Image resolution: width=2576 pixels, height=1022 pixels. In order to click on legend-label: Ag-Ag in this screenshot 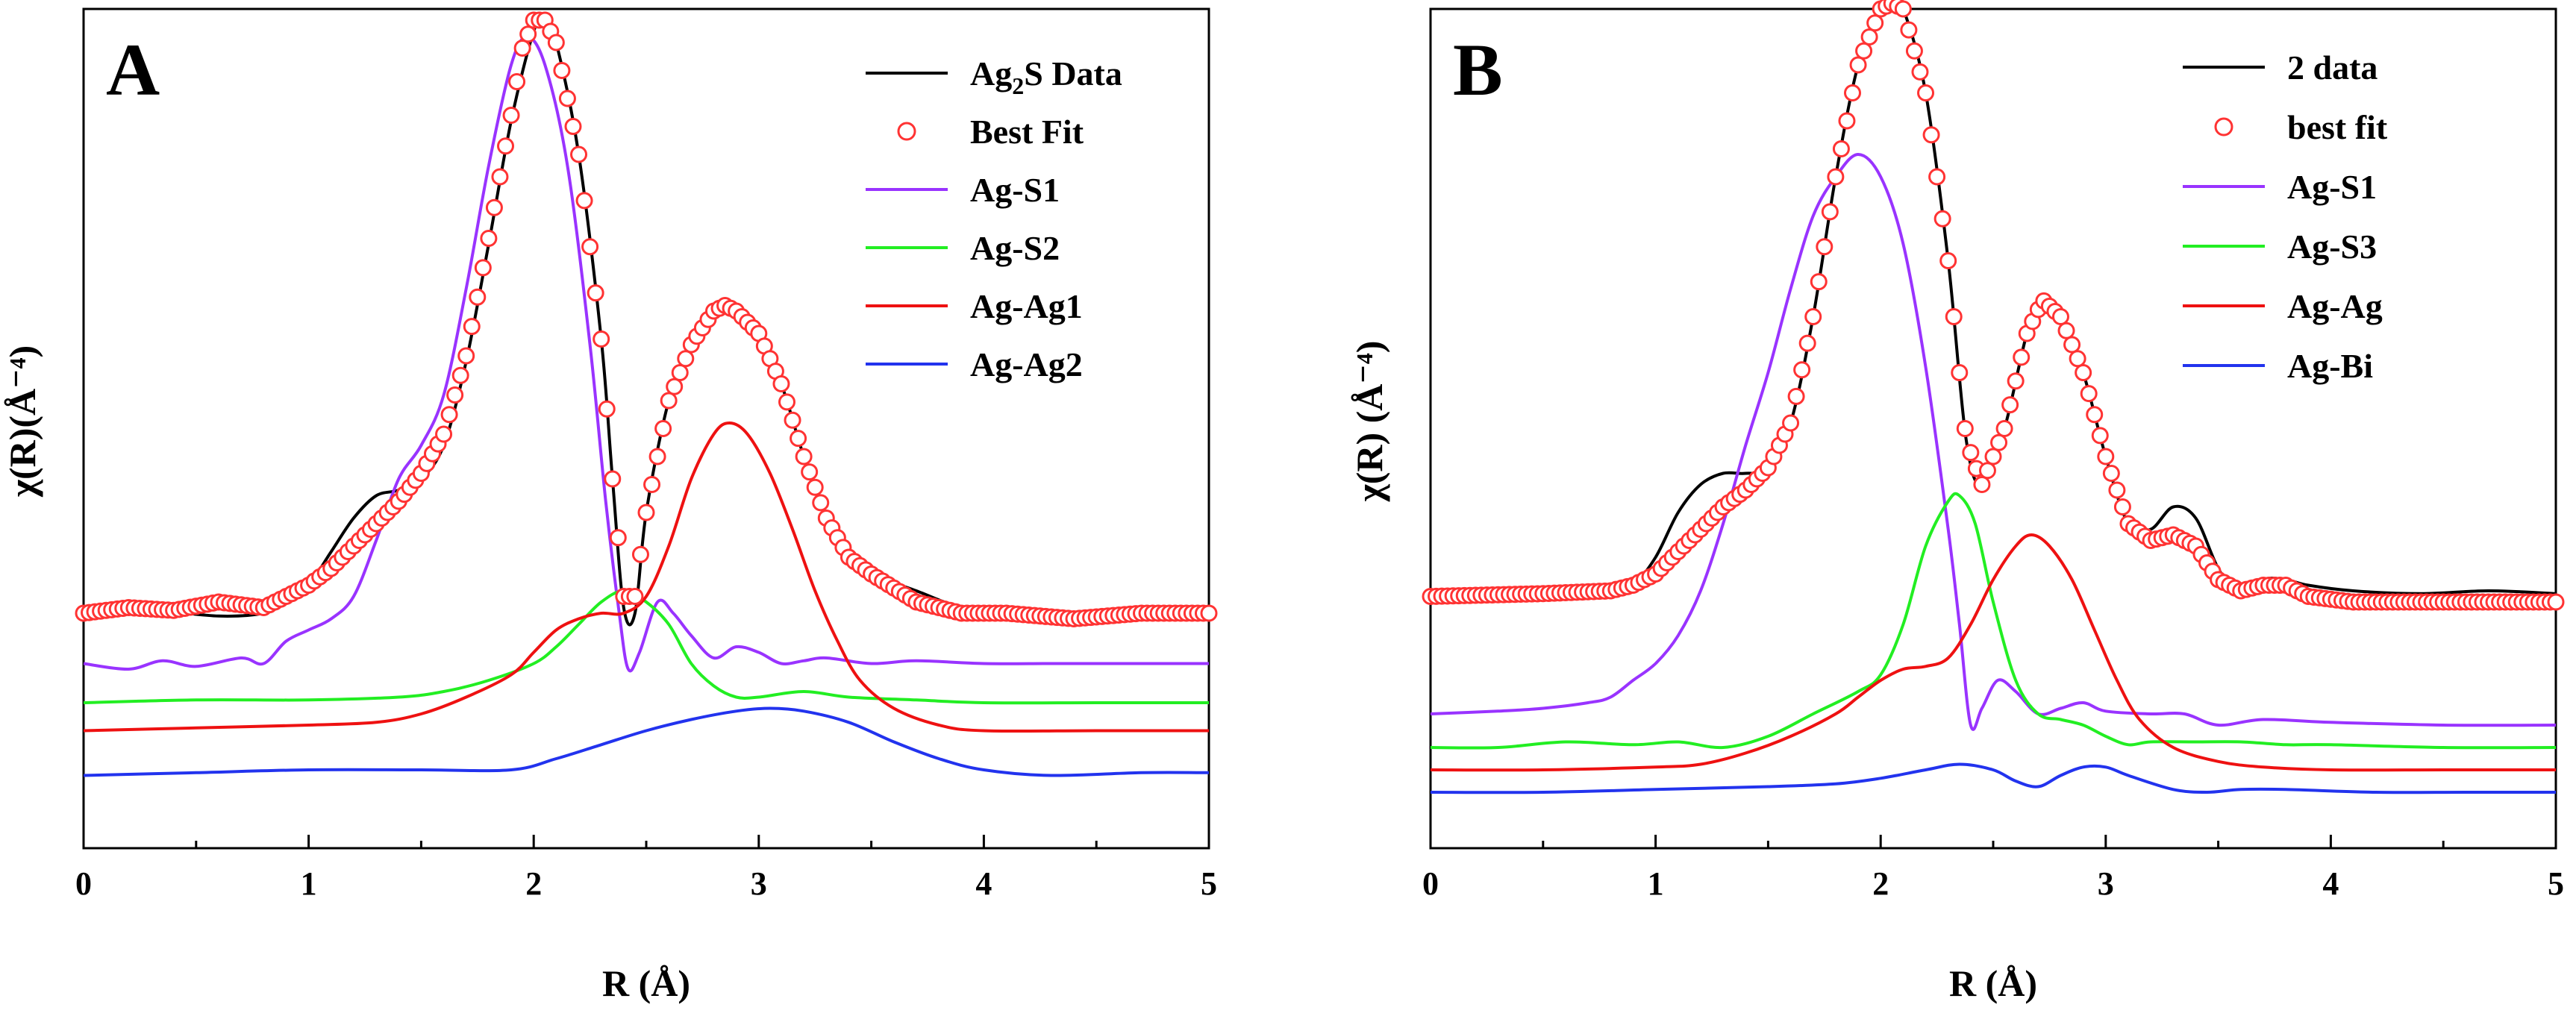, I will do `click(2335, 306)`.